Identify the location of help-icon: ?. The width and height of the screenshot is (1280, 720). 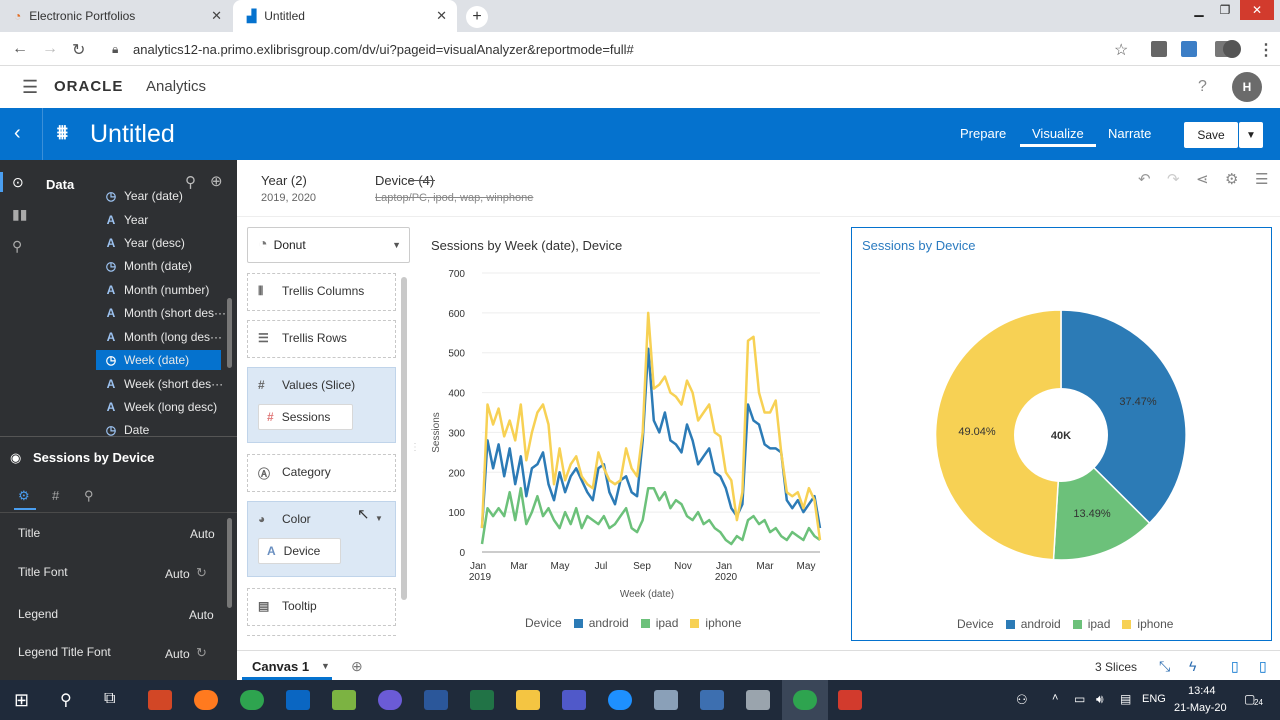
(1202, 86).